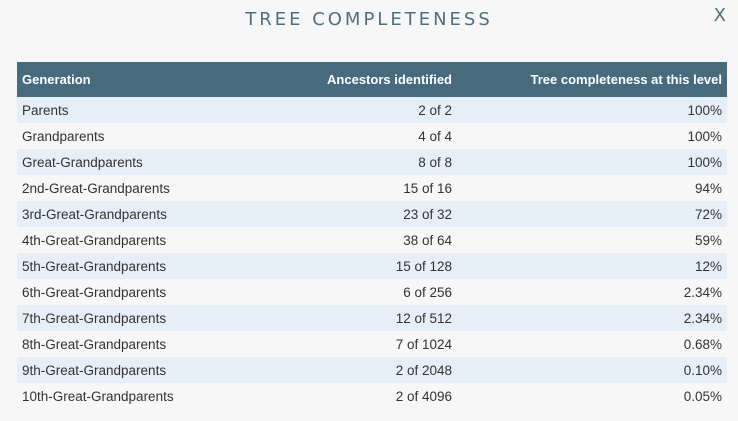 The width and height of the screenshot is (738, 421). What do you see at coordinates (127, 370) in the screenshot?
I see `generation-cell: 9th-Great-Grandparents` at bounding box center [127, 370].